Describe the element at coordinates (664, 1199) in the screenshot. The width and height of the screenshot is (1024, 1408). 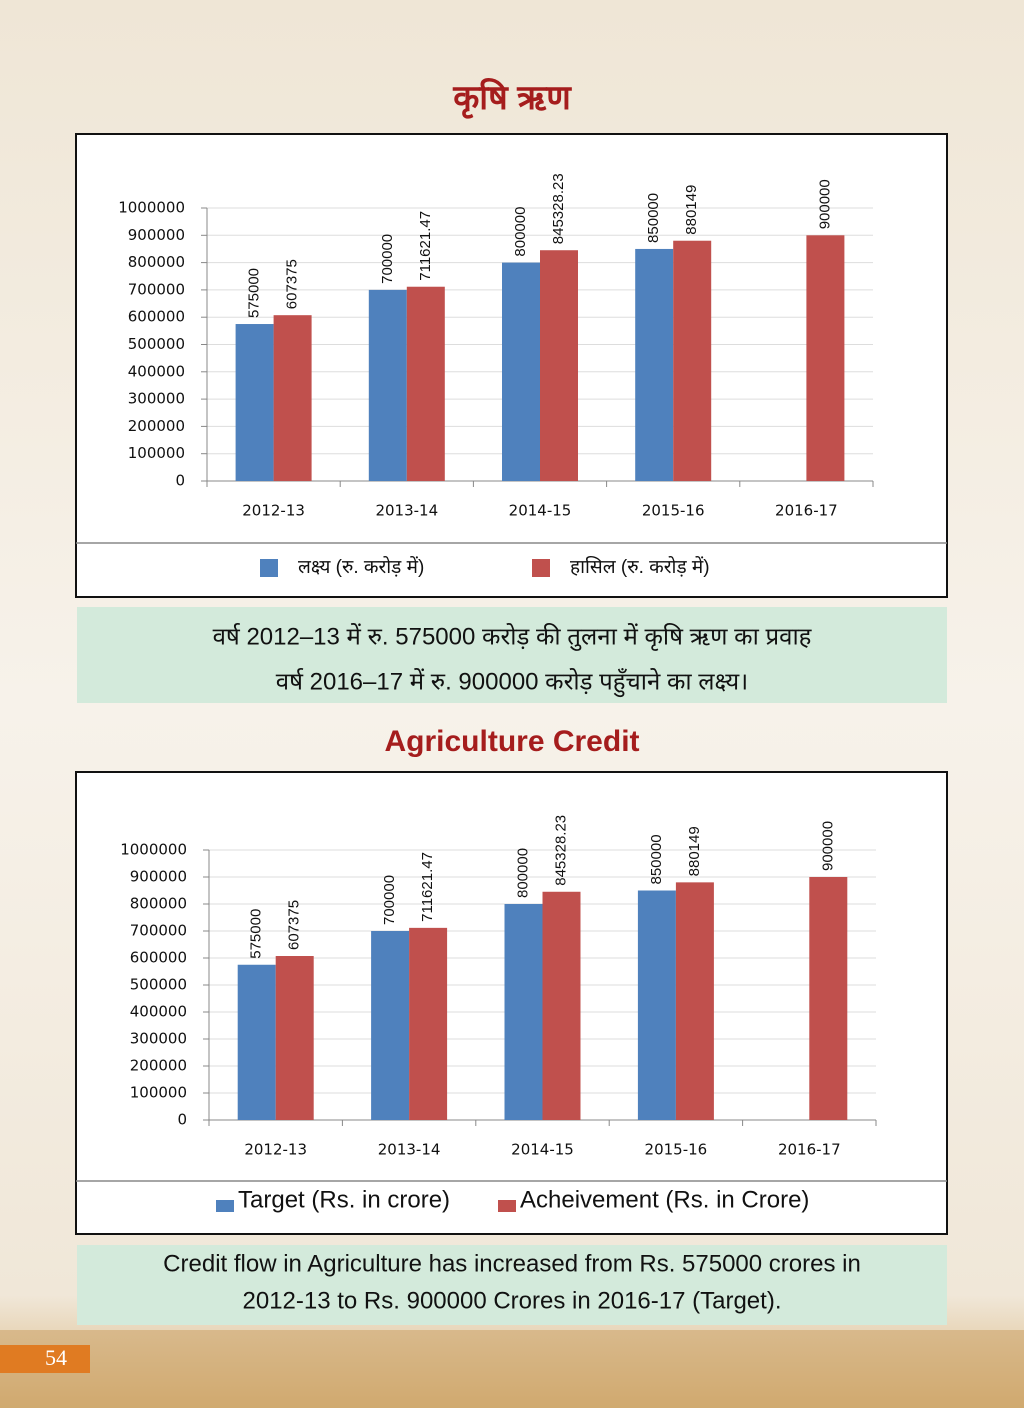
I see `legend-label: Acheivement (Rs. in Crore)` at that location.